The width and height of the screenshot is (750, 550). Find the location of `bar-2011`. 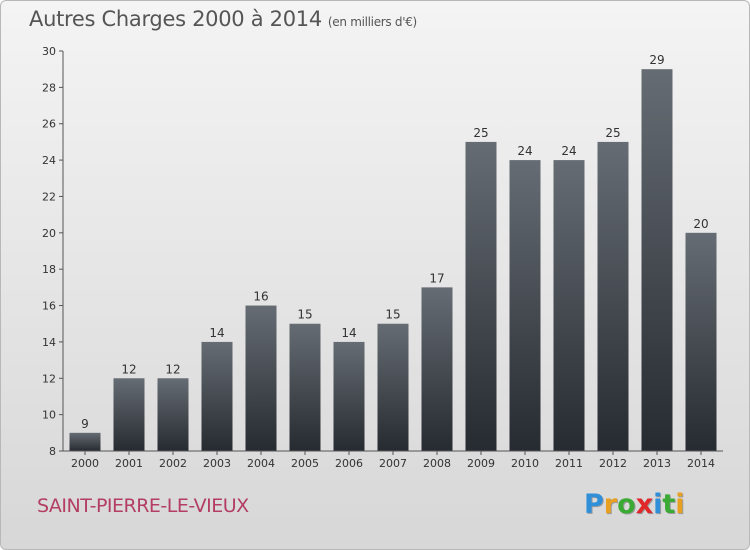

bar-2011 is located at coordinates (569, 305).